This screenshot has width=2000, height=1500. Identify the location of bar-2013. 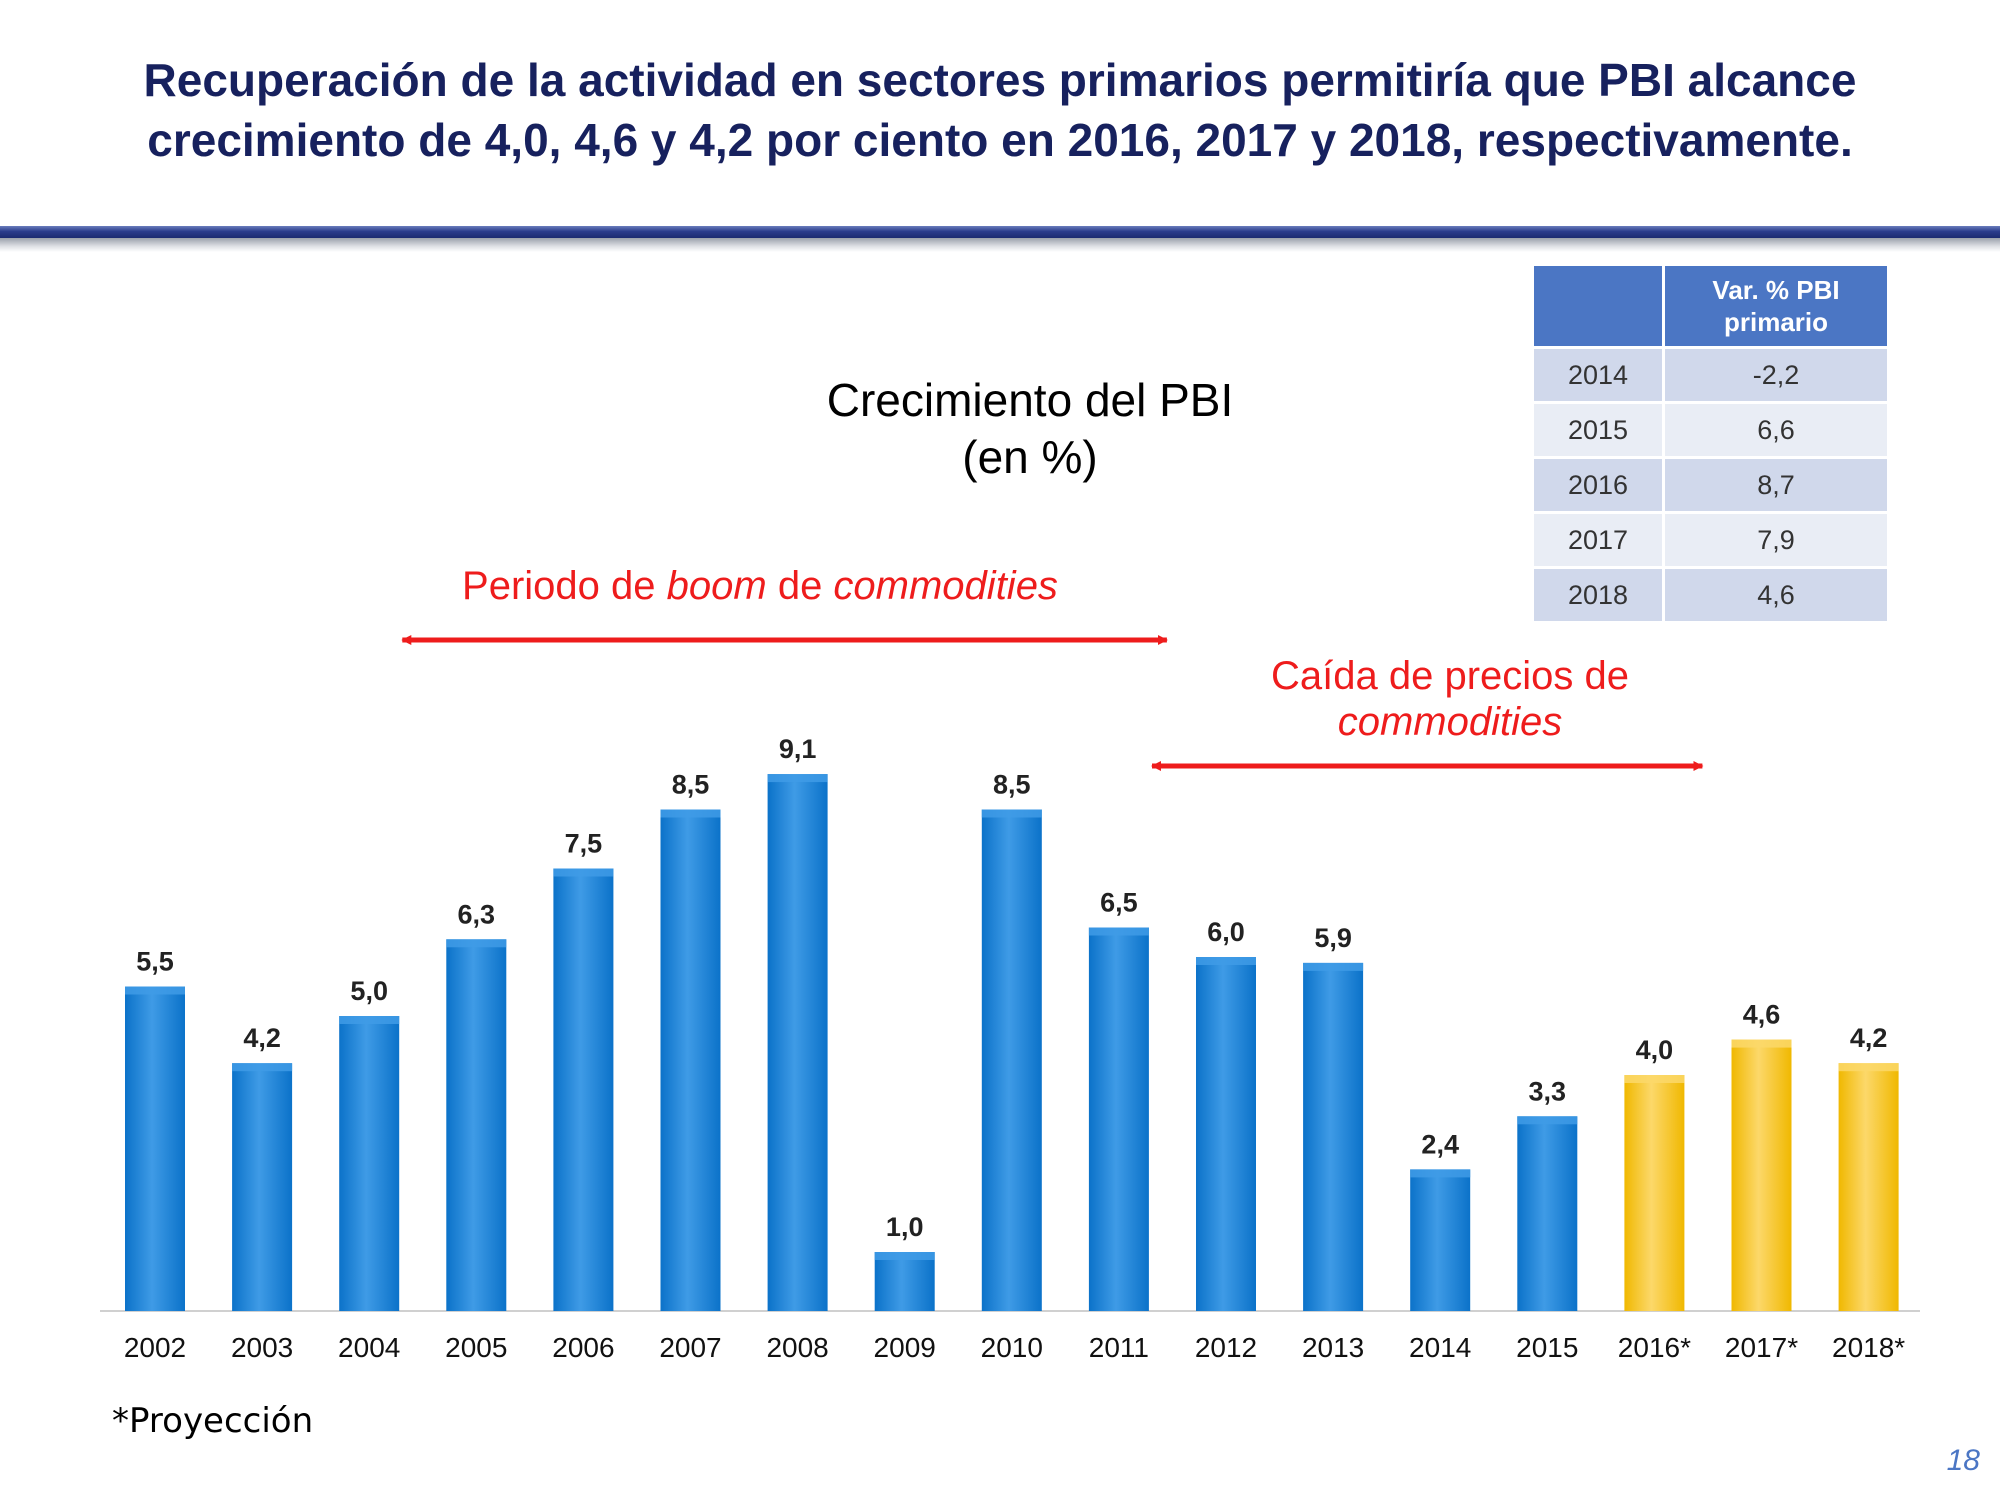
(1333, 1136).